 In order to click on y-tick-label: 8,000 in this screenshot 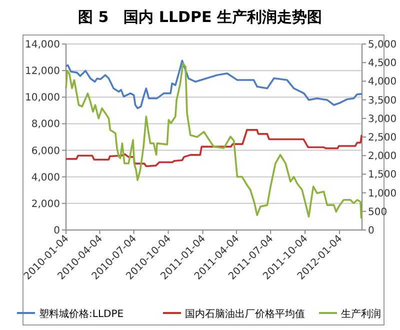, I will do `click(45, 124)`.